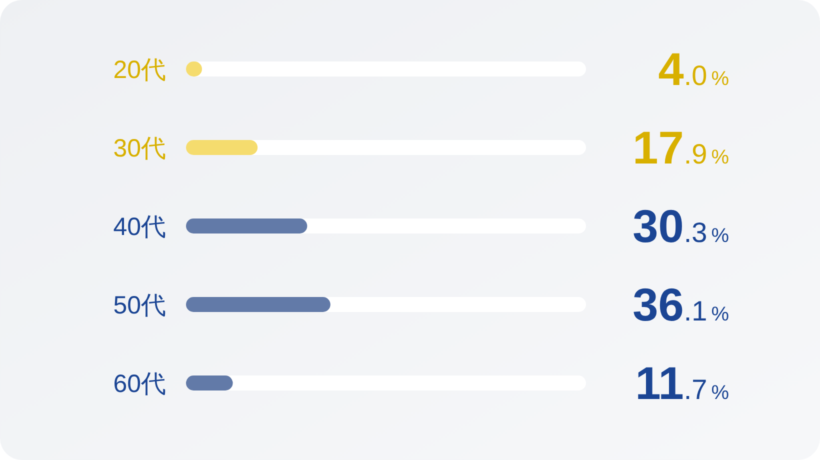  Describe the element at coordinates (681, 226) in the screenshot. I see `data-label: 30.3%` at that location.